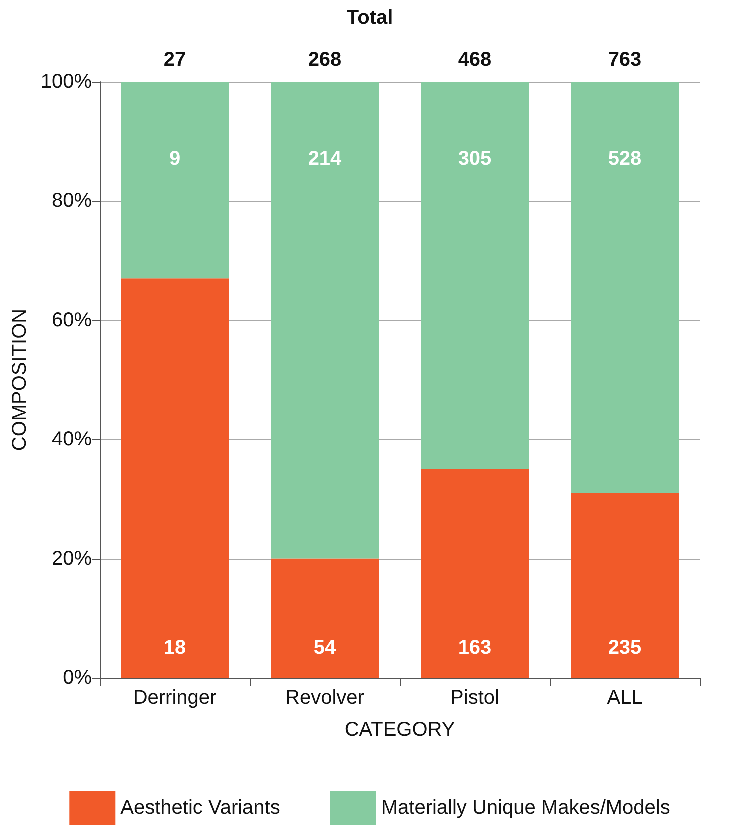 Image resolution: width=740 pixels, height=838 pixels. Describe the element at coordinates (625, 648) in the screenshot. I see `annotation: 235` at that location.